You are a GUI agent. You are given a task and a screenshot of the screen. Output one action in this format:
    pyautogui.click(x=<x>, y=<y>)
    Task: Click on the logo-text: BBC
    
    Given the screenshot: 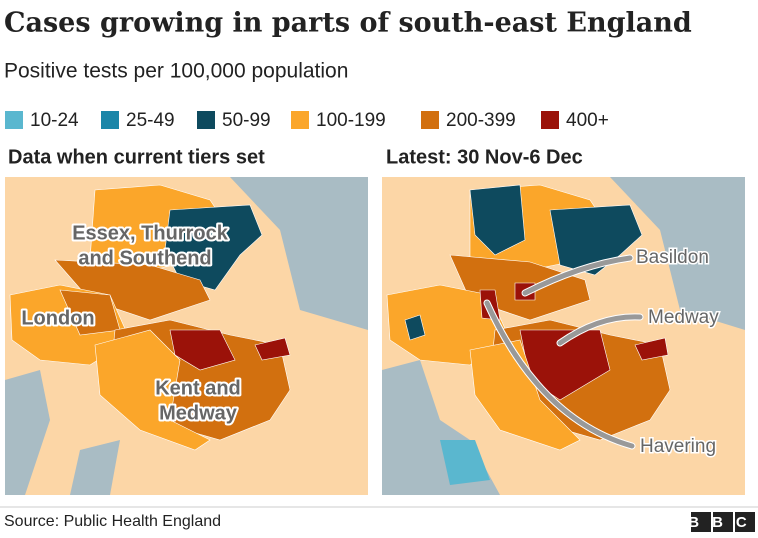 What is the action you would take?
    pyautogui.click(x=723, y=522)
    